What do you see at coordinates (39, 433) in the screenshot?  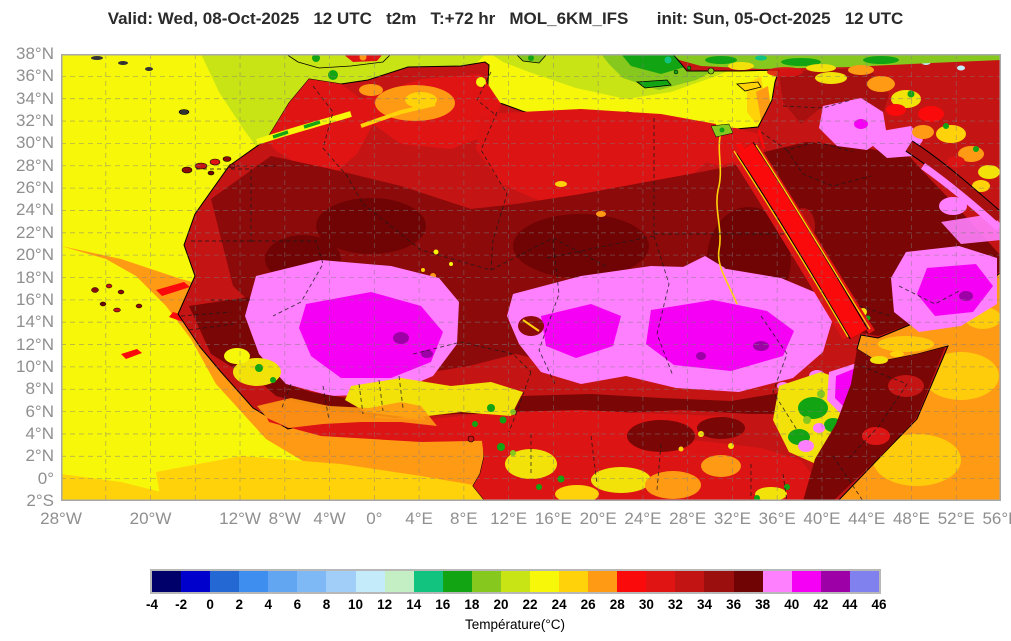 I see `lat-tick-label: 4°N` at bounding box center [39, 433].